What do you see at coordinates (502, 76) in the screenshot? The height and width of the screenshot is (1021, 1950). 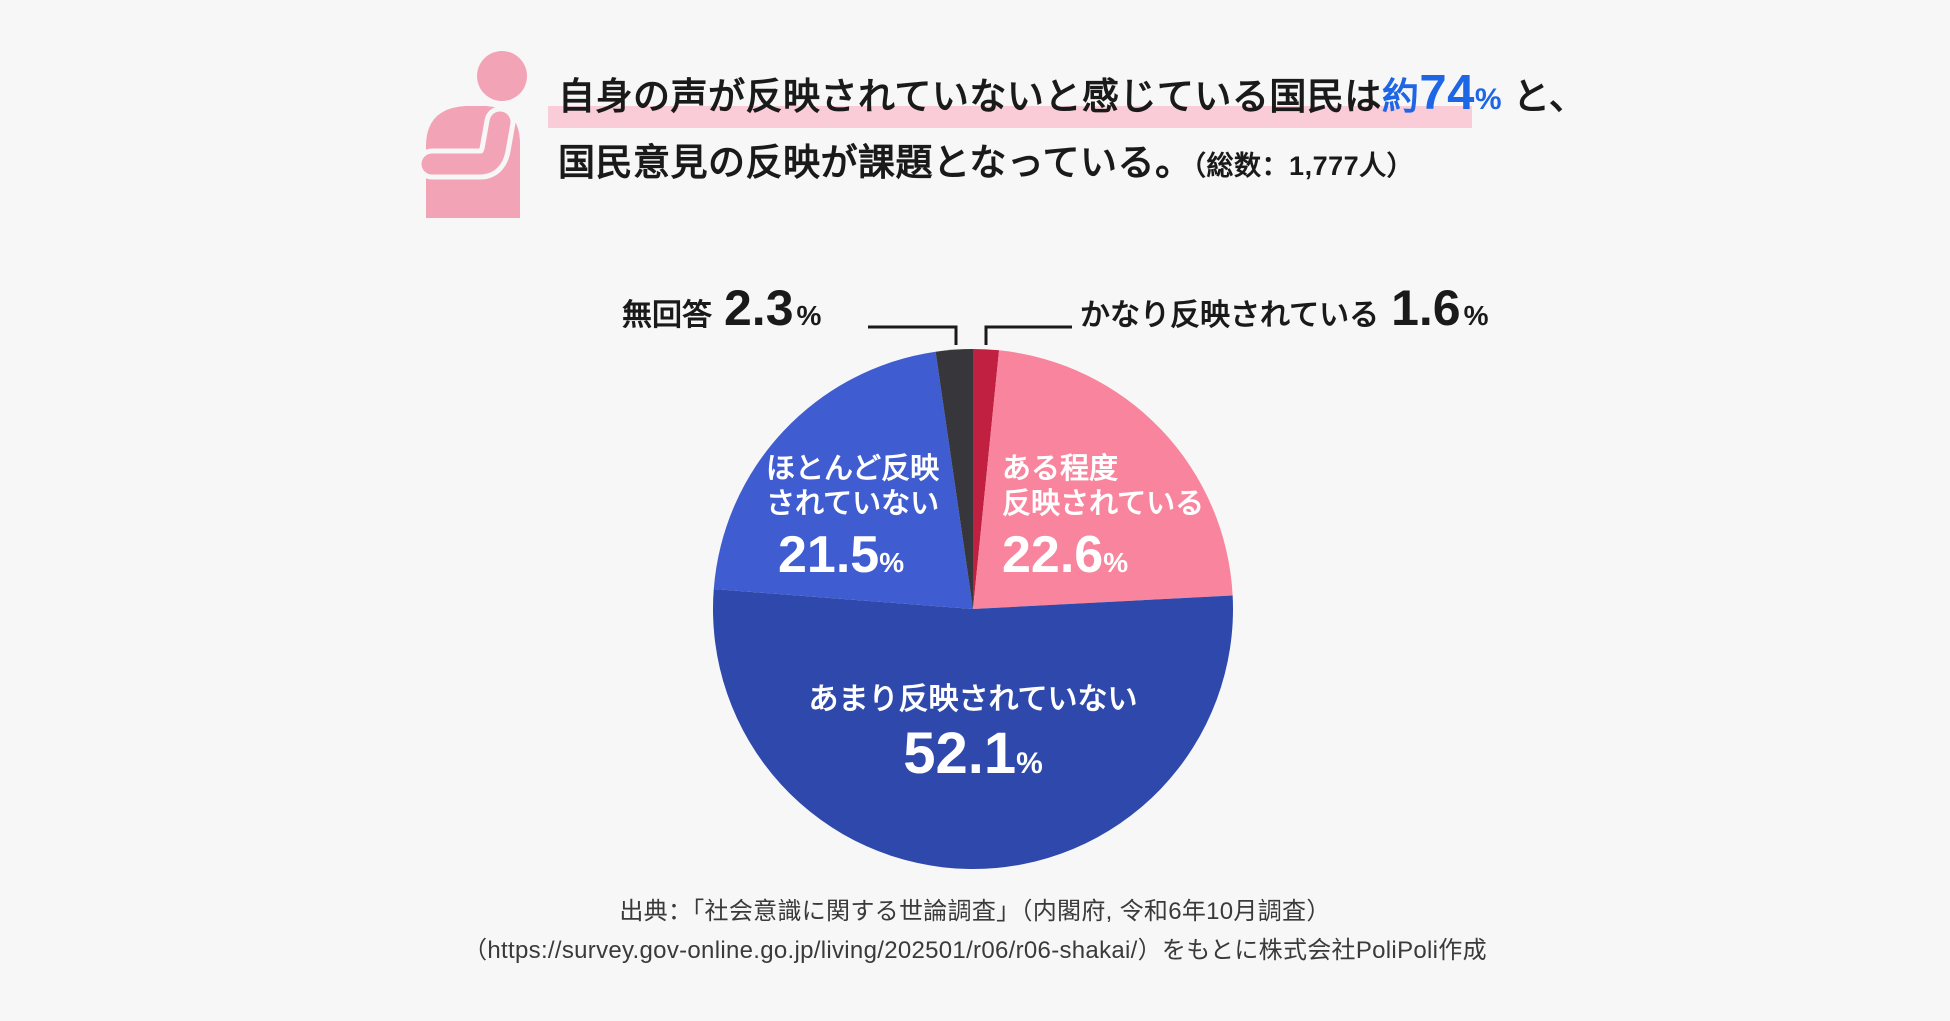 I see `person-head` at bounding box center [502, 76].